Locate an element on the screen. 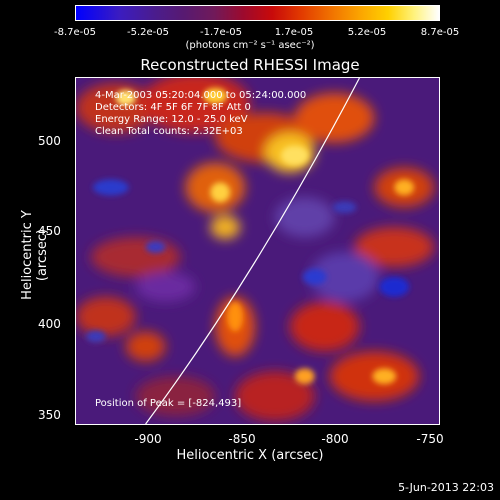  x-tick-label: -900 is located at coordinates (148, 439).